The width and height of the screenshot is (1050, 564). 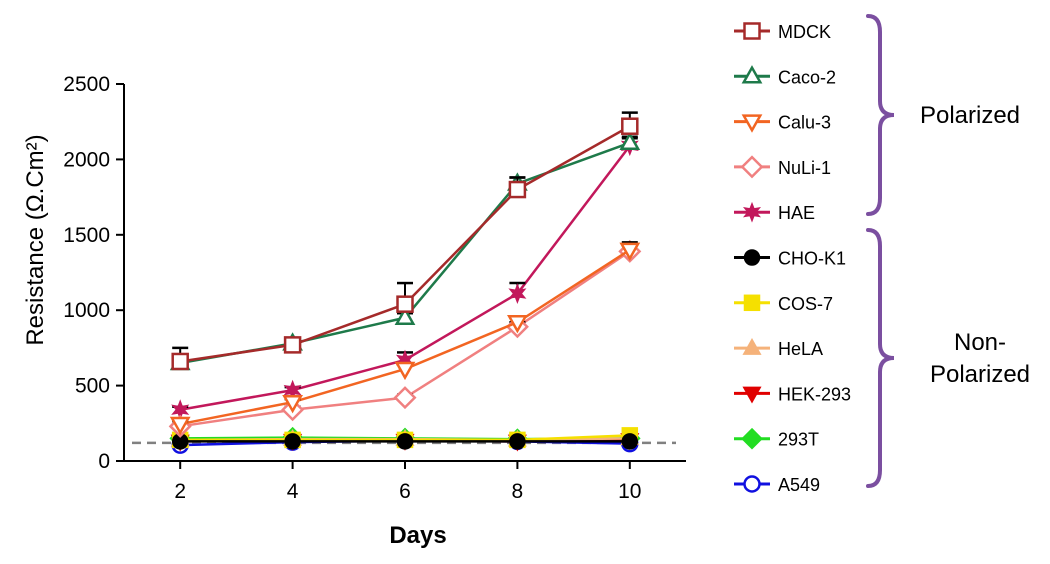 I want to click on legend-label: COS-7, so click(x=805, y=304).